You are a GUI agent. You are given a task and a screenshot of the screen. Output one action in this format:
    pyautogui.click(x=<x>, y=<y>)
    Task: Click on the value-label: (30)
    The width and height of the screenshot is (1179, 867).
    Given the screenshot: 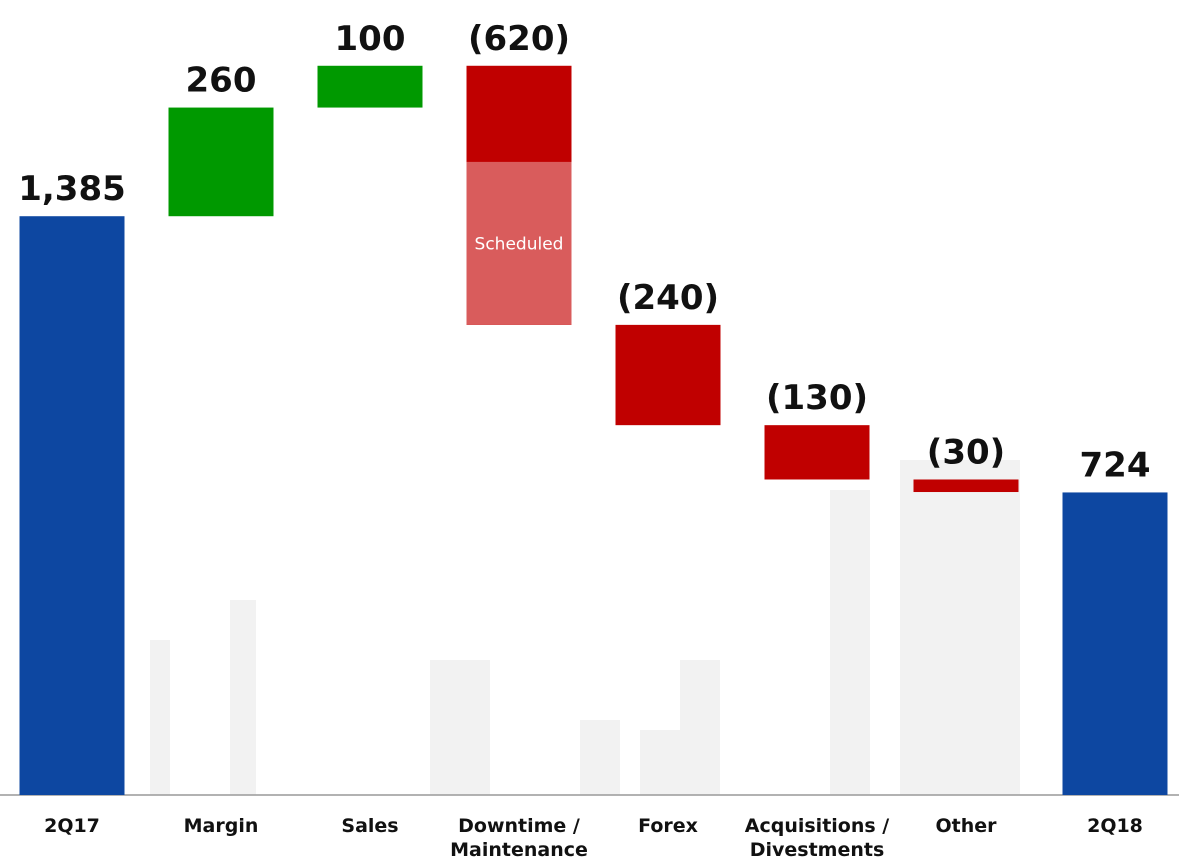 What is the action you would take?
    pyautogui.click(x=966, y=452)
    